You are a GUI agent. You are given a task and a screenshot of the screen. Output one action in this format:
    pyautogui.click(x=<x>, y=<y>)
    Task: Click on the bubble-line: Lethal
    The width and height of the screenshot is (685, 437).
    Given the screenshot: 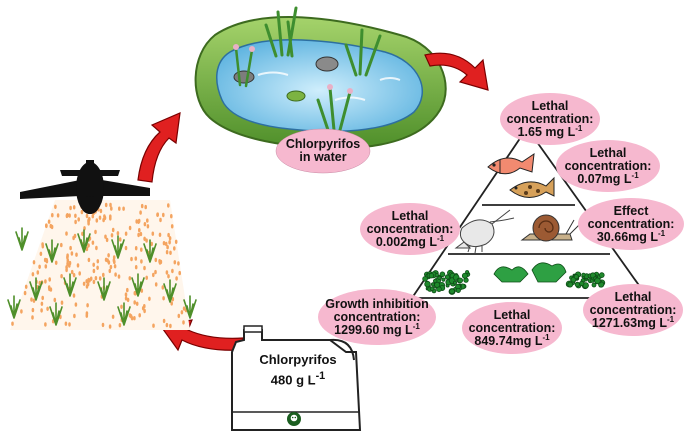 What is the action you would take?
    pyautogui.click(x=550, y=105)
    